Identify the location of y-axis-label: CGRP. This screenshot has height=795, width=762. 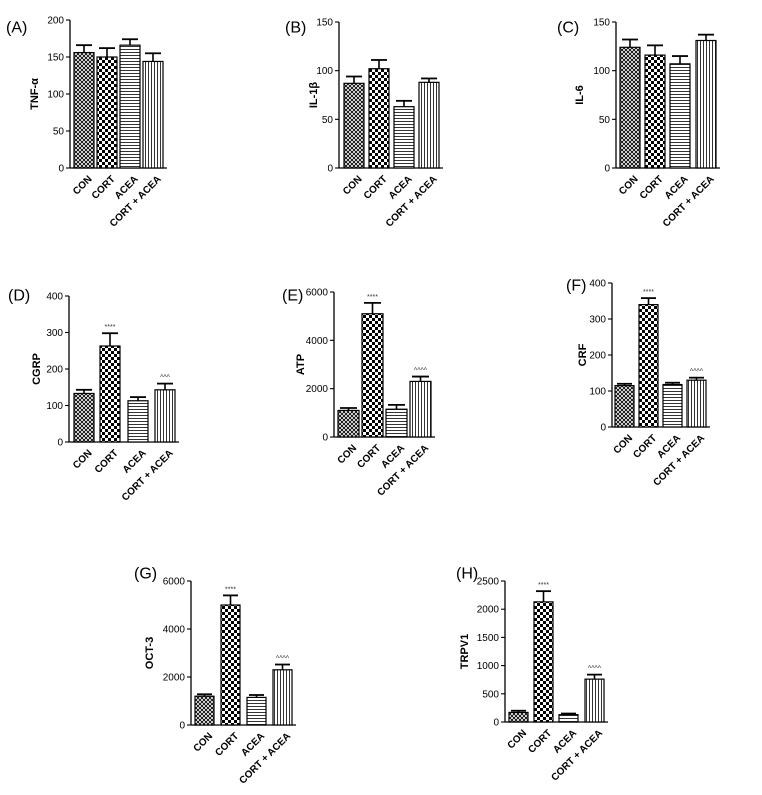
(37, 369).